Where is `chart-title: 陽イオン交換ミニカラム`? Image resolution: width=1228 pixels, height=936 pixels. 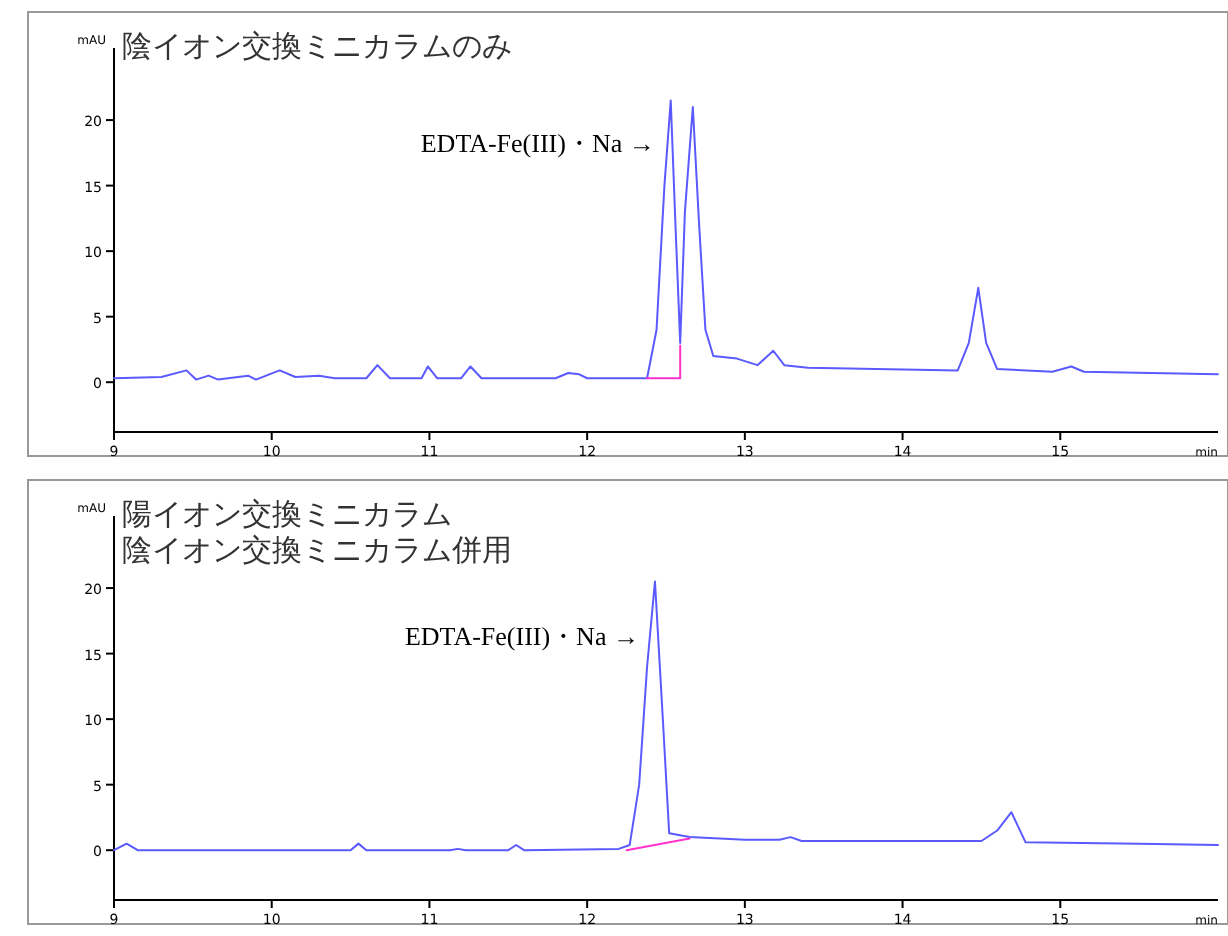 chart-title: 陽イオン交換ミニカラム is located at coordinates (287, 515).